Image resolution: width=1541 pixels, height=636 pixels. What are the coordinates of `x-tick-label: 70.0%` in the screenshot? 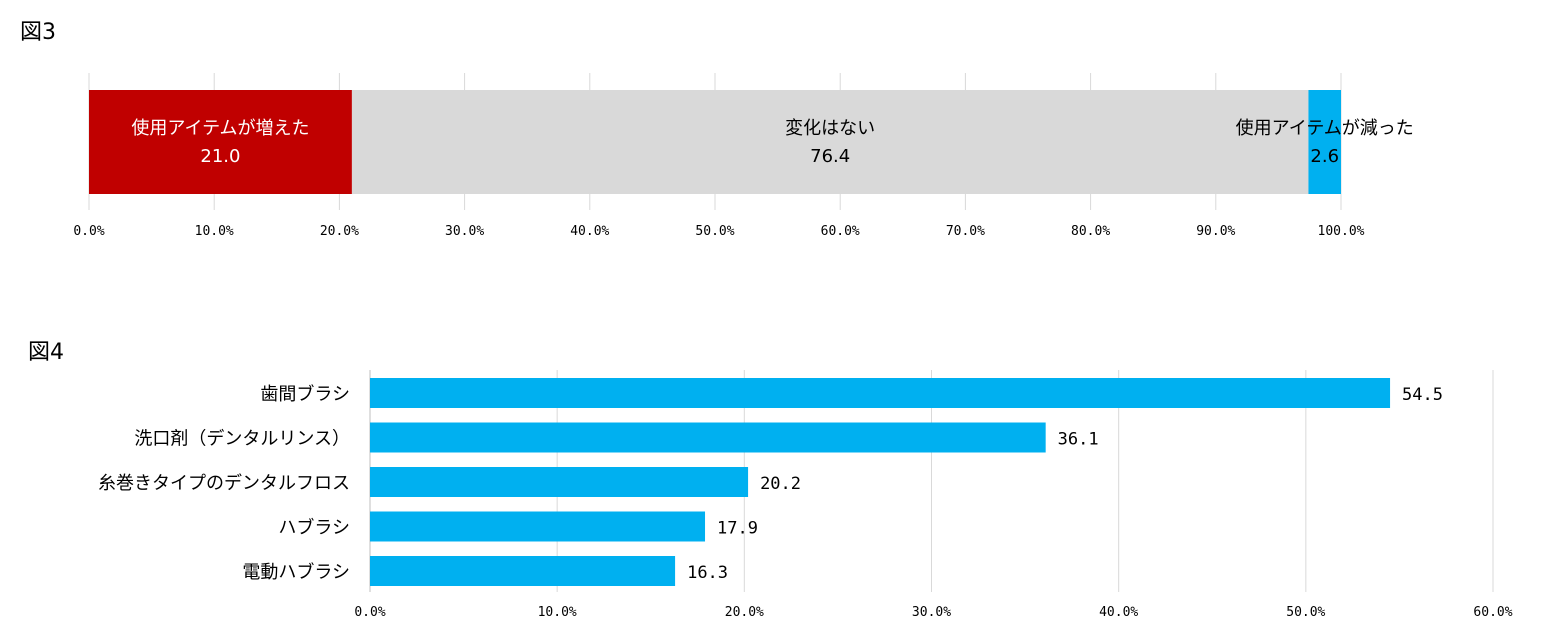 It's located at (965, 231).